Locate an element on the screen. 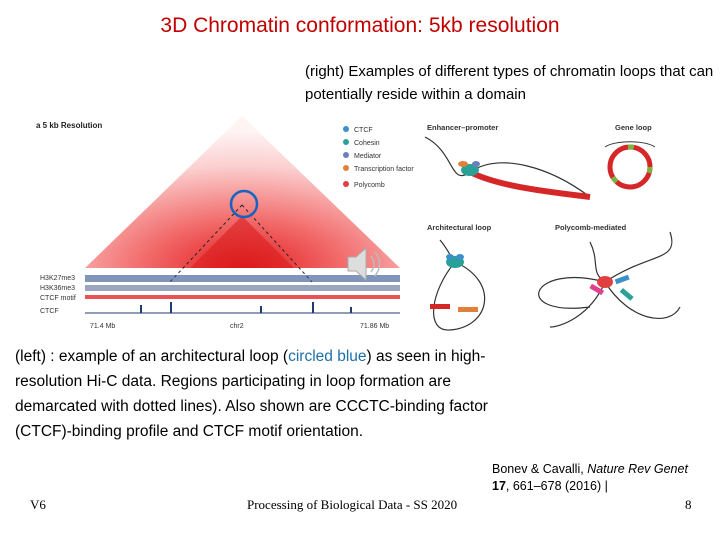 This screenshot has width=720, height=540. legend-swatch-tf is located at coordinates (346, 168).